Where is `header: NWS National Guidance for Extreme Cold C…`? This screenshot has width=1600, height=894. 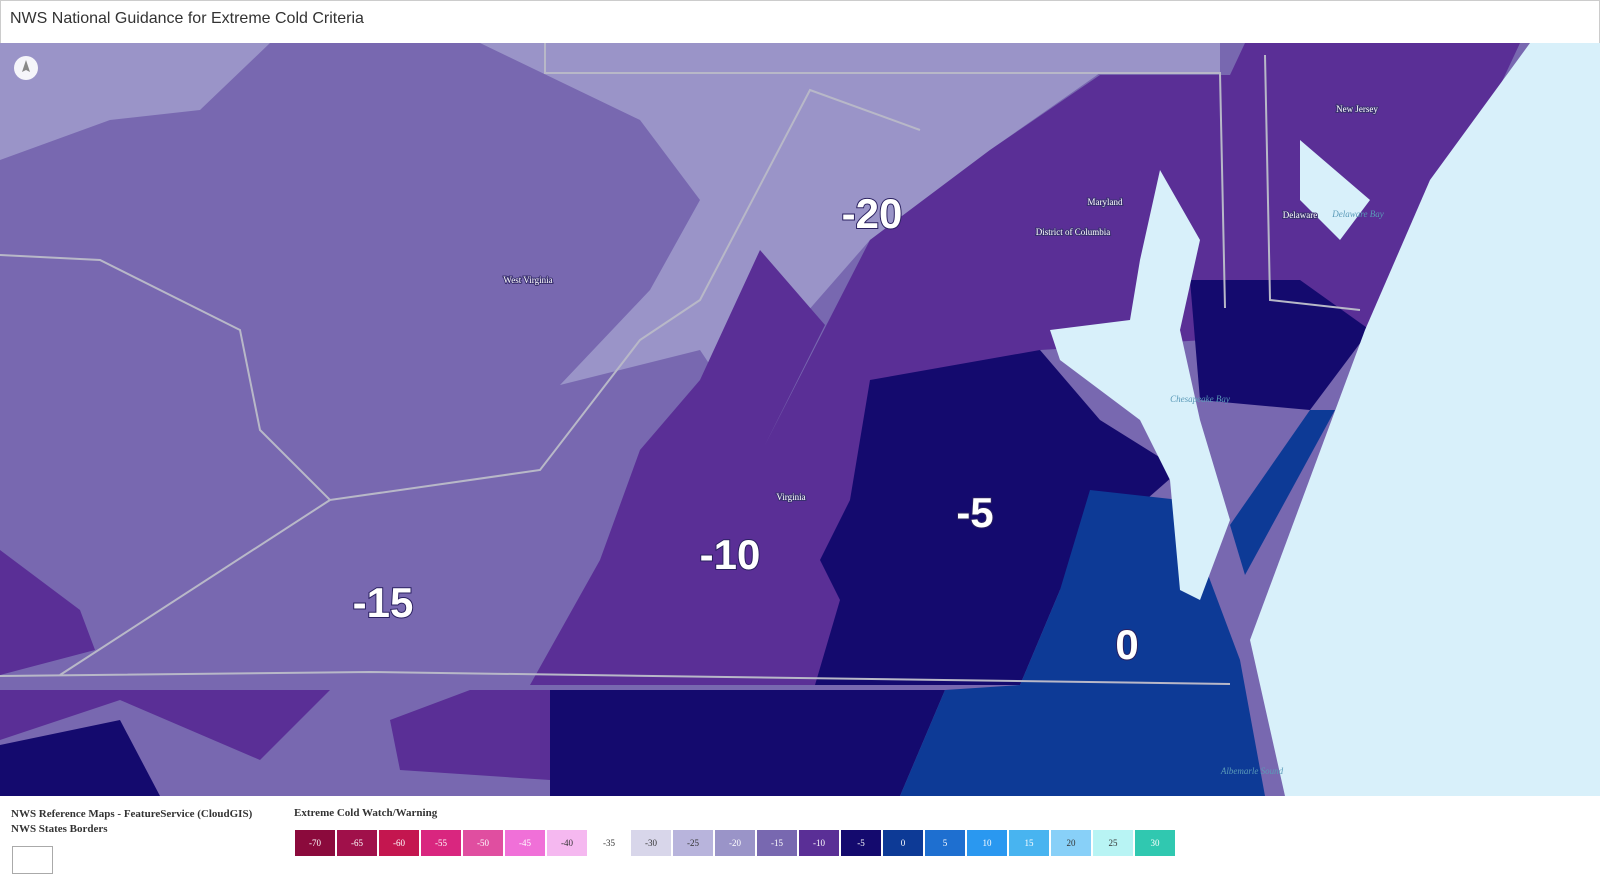
header: NWS National Guidance for Extreme Cold C… is located at coordinates (800, 21).